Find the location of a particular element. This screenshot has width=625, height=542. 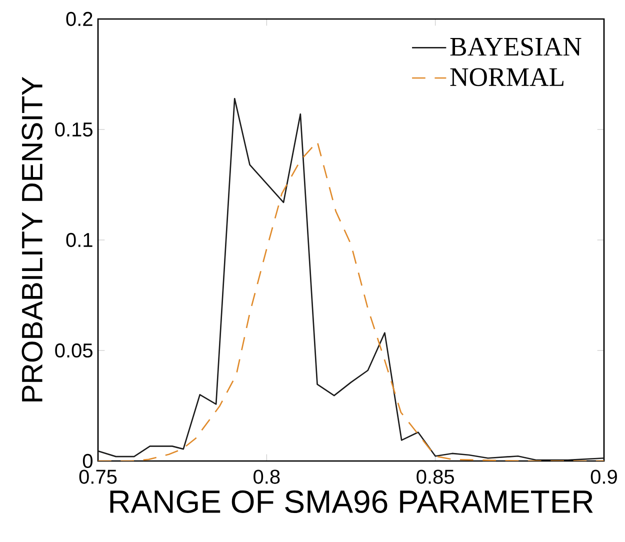

legend-label: NORMAL is located at coordinates (507, 77).